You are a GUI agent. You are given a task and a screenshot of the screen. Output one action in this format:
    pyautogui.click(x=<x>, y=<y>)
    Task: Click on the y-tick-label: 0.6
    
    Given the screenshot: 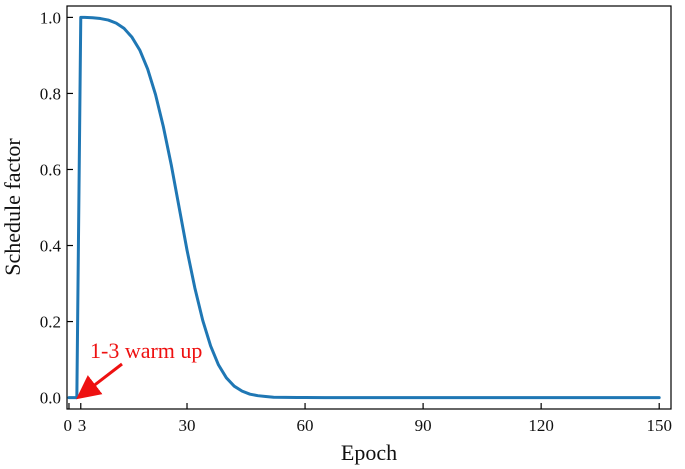 What is the action you would take?
    pyautogui.click(x=50, y=169)
    